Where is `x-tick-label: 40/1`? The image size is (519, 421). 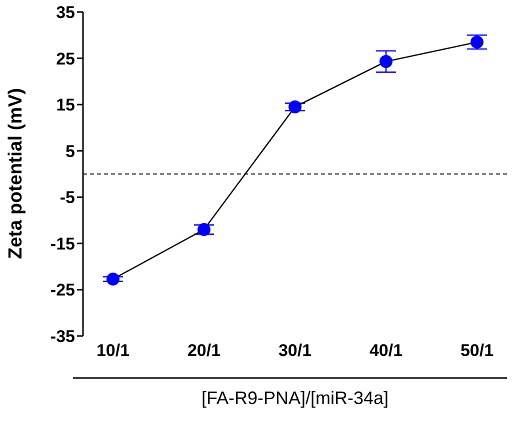
x-tick-label: 40/1 is located at coordinates (386, 350).